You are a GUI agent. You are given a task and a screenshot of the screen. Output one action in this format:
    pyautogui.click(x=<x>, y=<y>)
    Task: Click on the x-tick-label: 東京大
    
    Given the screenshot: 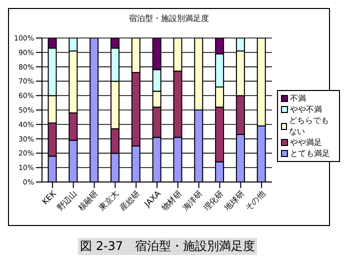 What is the action you would take?
    pyautogui.click(x=109, y=200)
    